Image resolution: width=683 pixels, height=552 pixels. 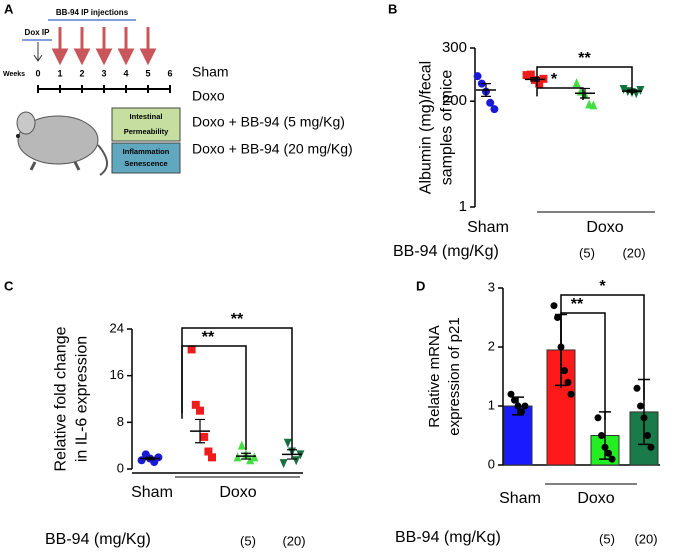 What do you see at coordinates (454, 100) in the screenshot?
I see `y-tick-label: 200` at bounding box center [454, 100].